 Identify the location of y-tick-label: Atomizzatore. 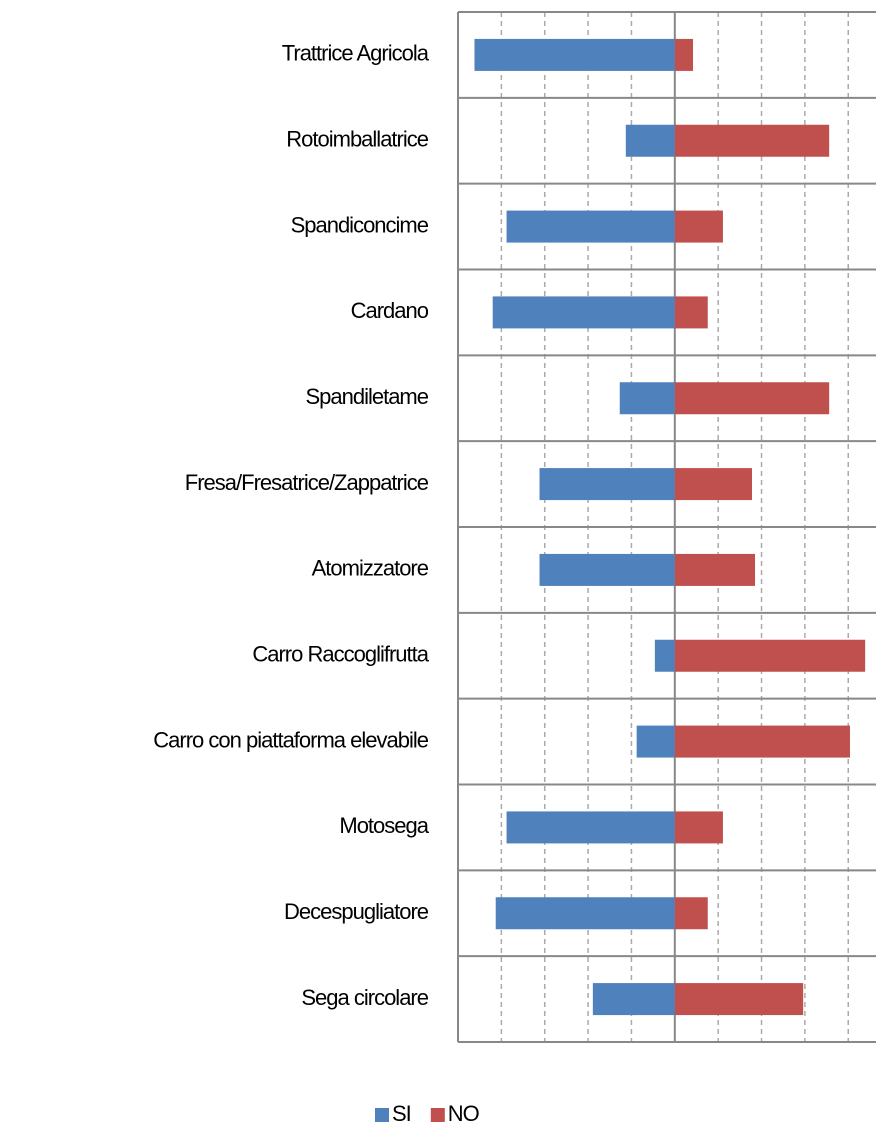
(370, 568).